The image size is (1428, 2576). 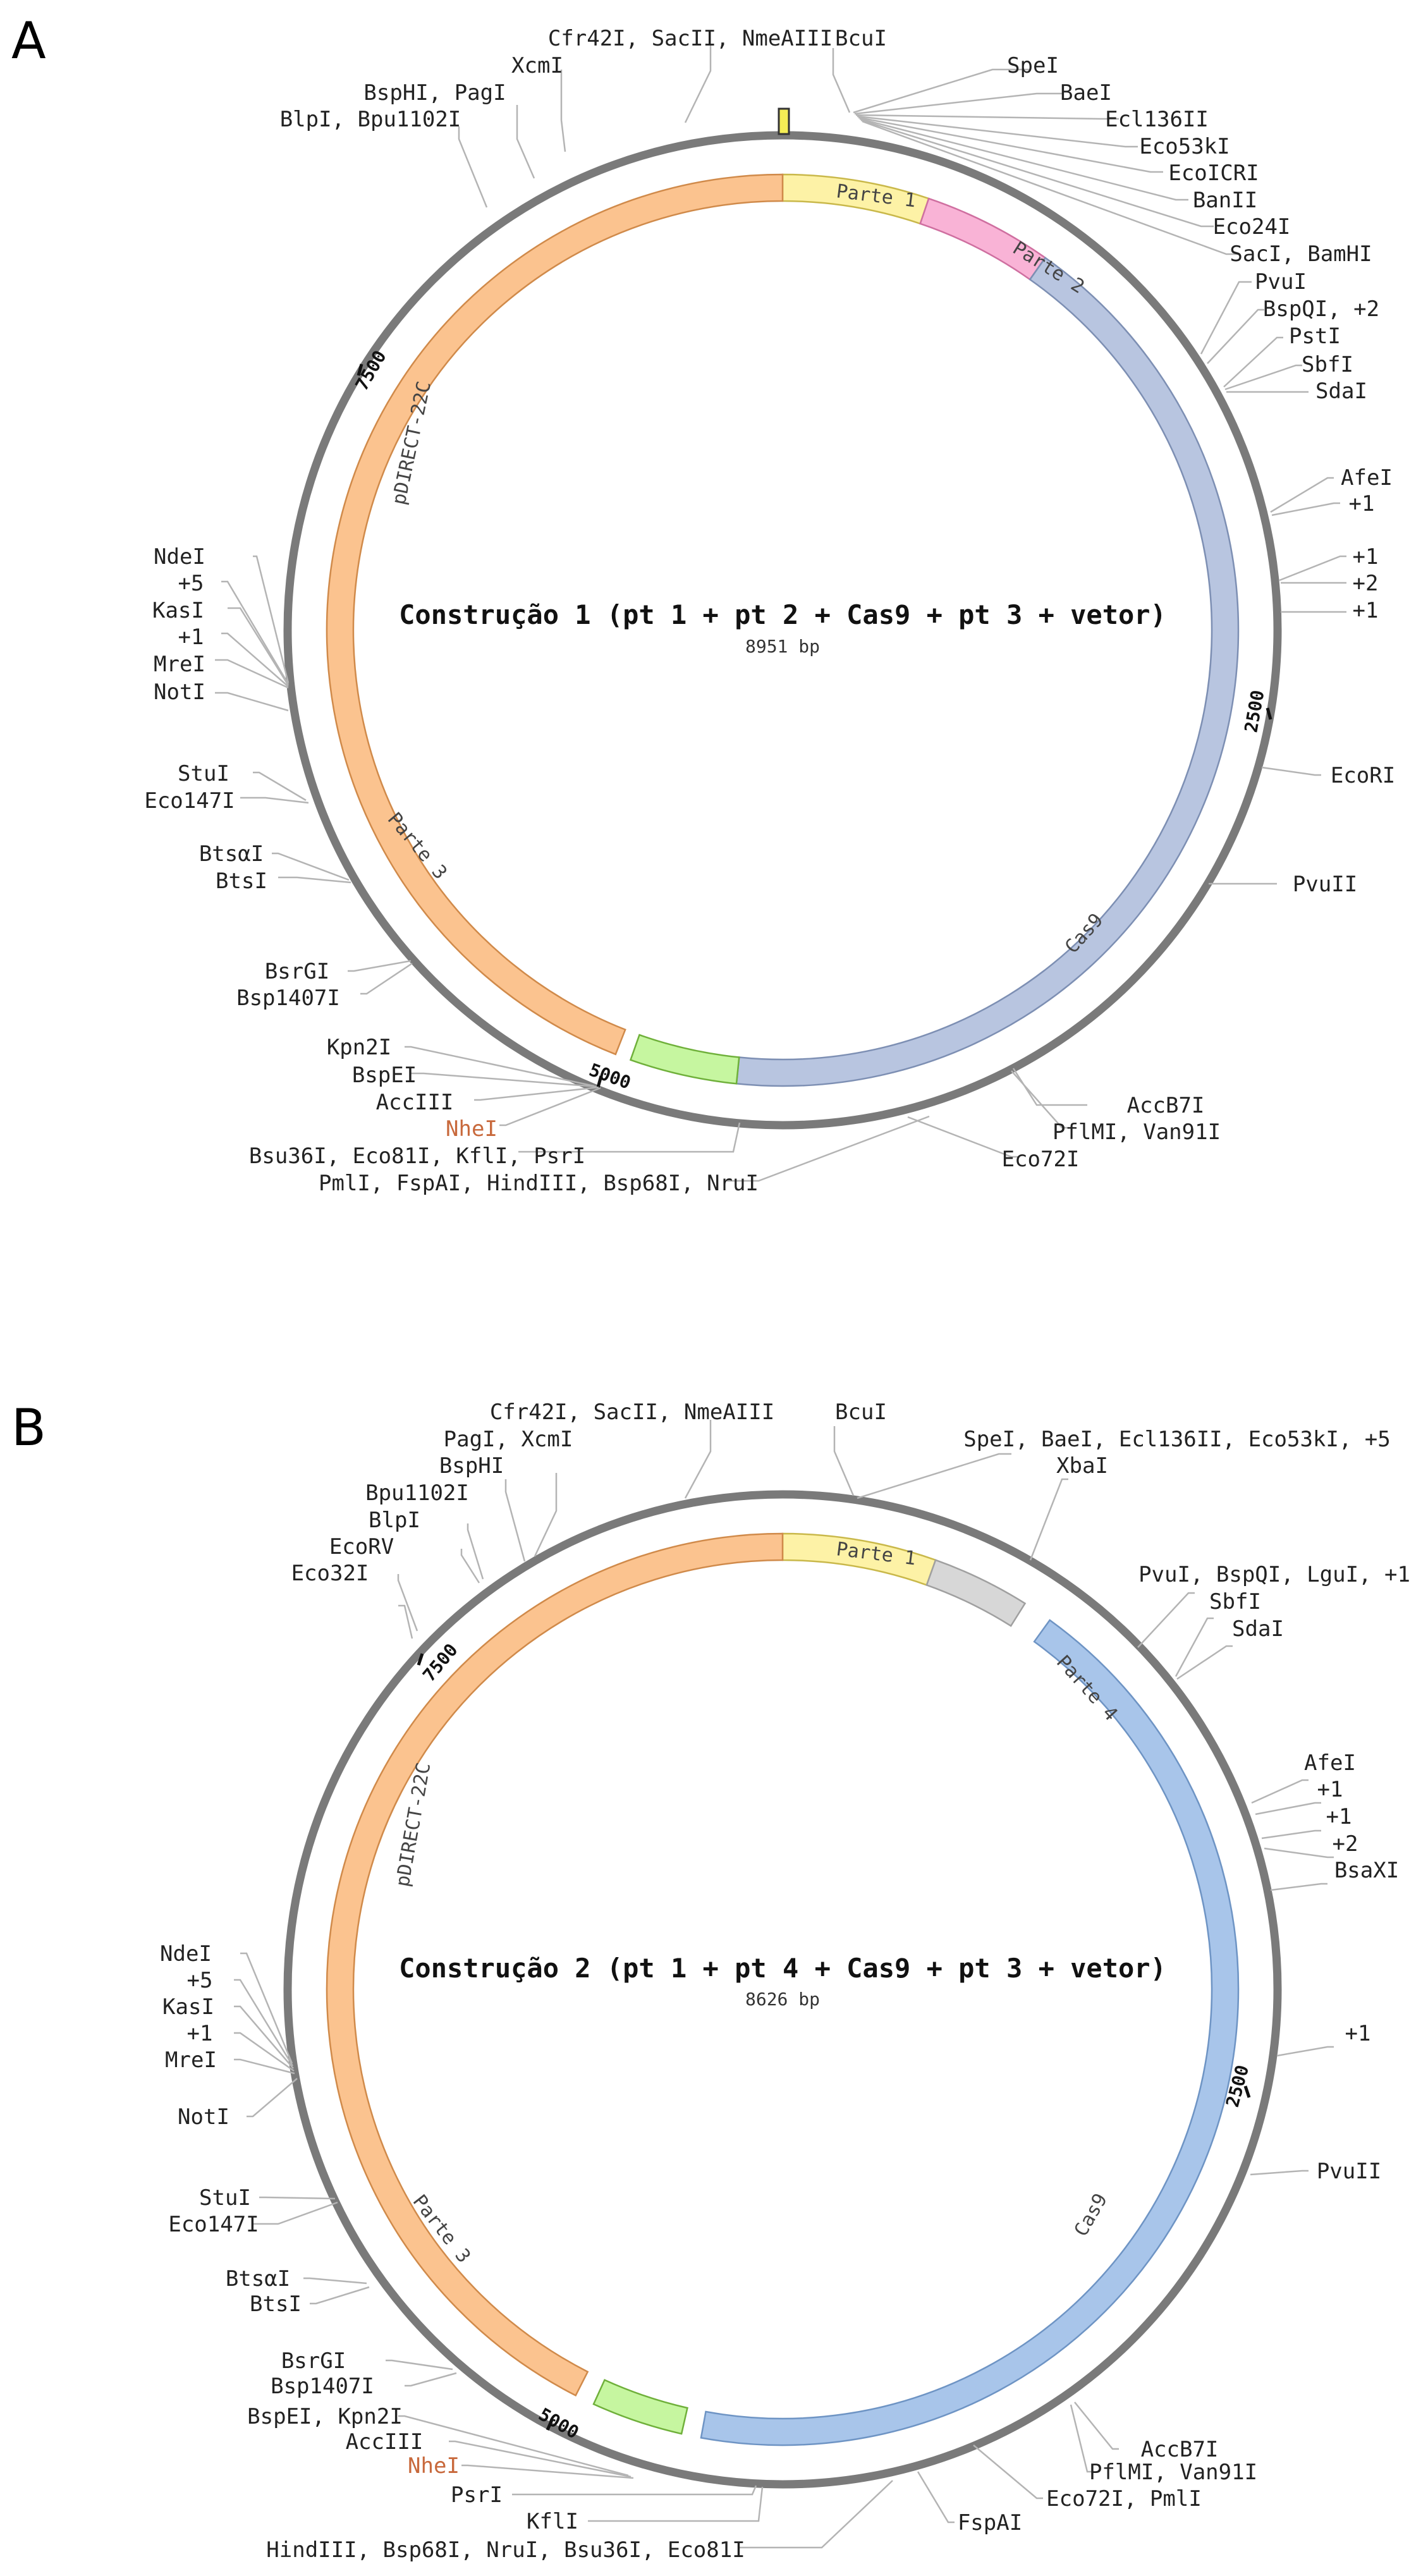 I want to click on site-label: EcoICRI, so click(x=1213, y=173).